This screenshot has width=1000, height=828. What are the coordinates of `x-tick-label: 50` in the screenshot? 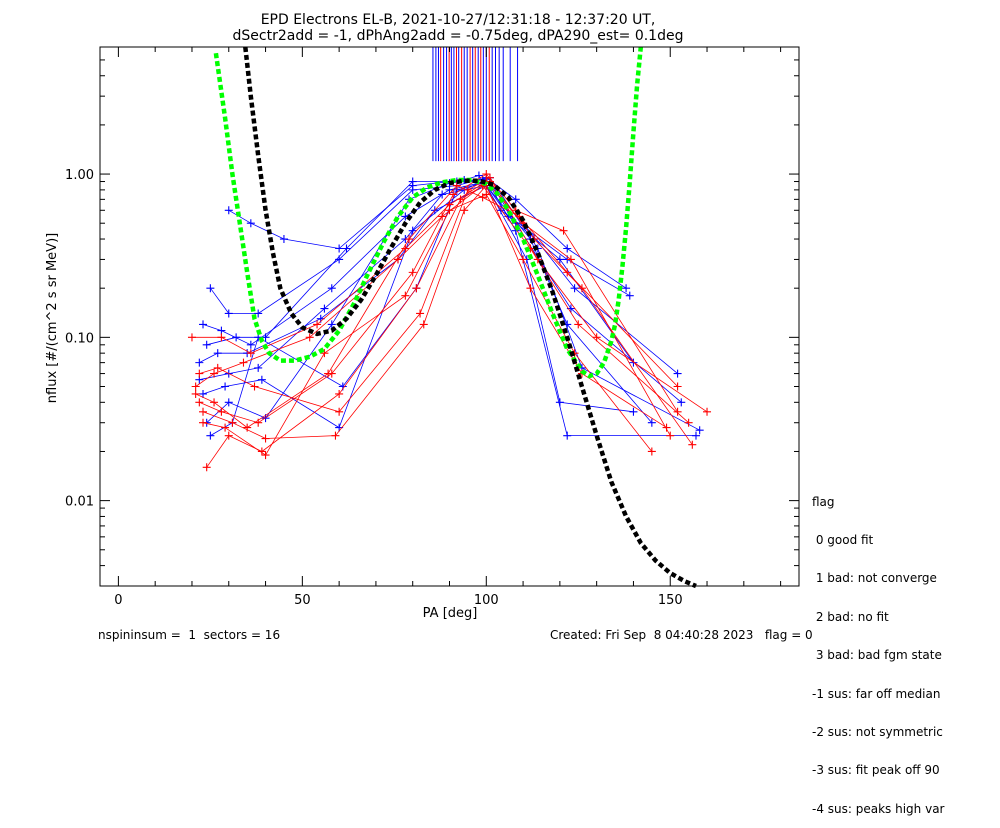 It's located at (302, 600).